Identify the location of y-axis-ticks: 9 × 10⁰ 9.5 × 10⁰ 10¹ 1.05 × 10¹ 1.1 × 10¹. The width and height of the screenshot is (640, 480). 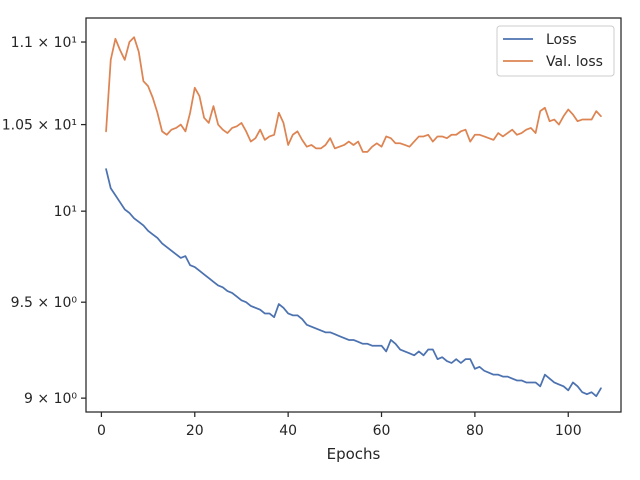
(44, 221).